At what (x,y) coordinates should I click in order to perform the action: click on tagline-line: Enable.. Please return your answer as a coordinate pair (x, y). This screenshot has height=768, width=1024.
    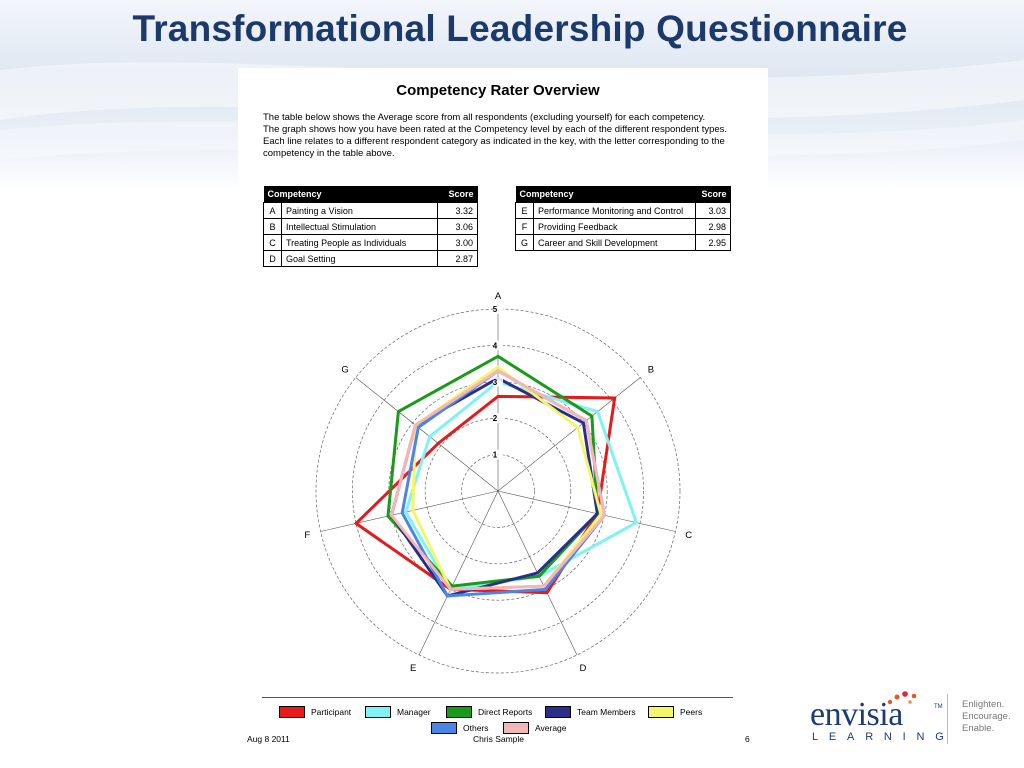
    Looking at the image, I should click on (978, 728).